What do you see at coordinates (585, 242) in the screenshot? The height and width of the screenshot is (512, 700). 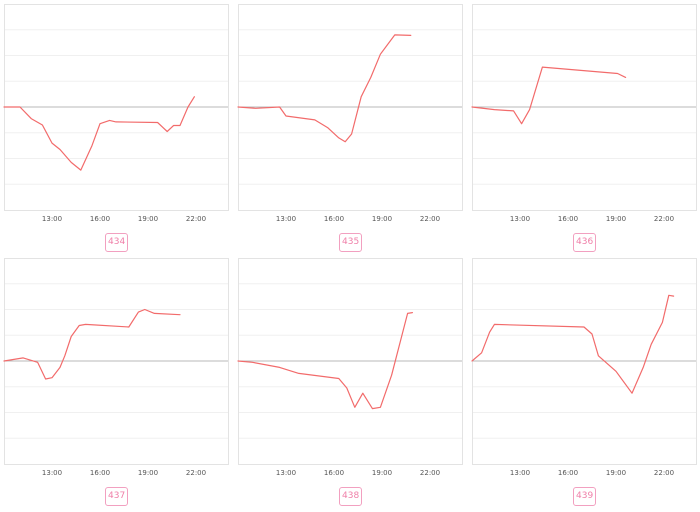 I see `chart-id-badge: 436` at bounding box center [585, 242].